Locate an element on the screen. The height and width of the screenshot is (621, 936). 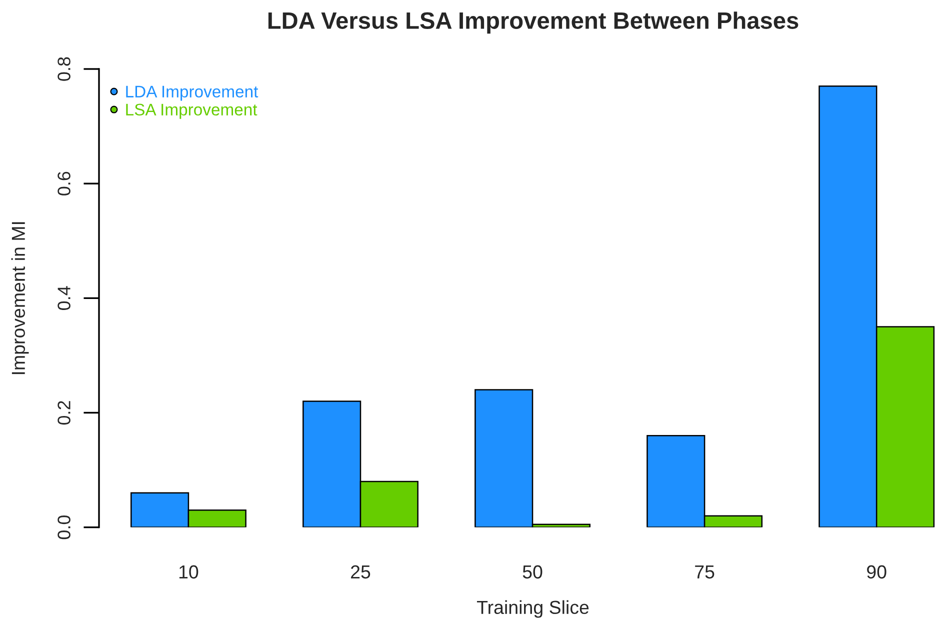
x-tick-label: 75 is located at coordinates (704, 572).